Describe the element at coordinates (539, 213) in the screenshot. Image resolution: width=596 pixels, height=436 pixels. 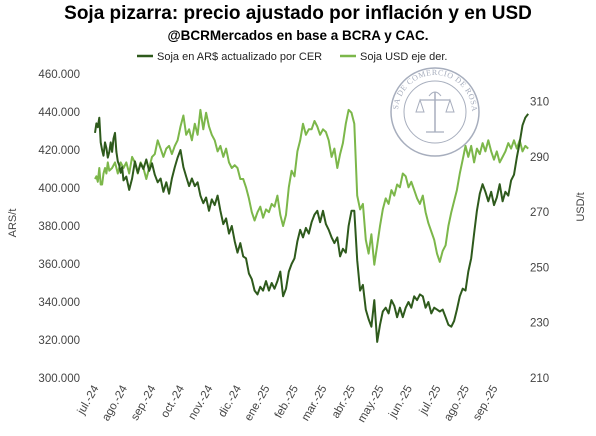
I see `y-right-tick-label: 270` at that location.